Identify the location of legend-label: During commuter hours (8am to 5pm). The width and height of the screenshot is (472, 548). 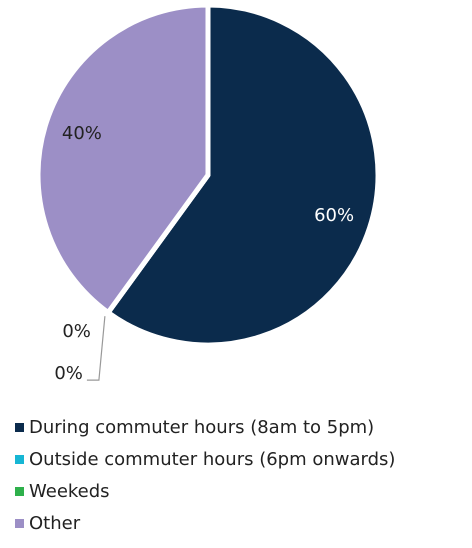
(201, 427).